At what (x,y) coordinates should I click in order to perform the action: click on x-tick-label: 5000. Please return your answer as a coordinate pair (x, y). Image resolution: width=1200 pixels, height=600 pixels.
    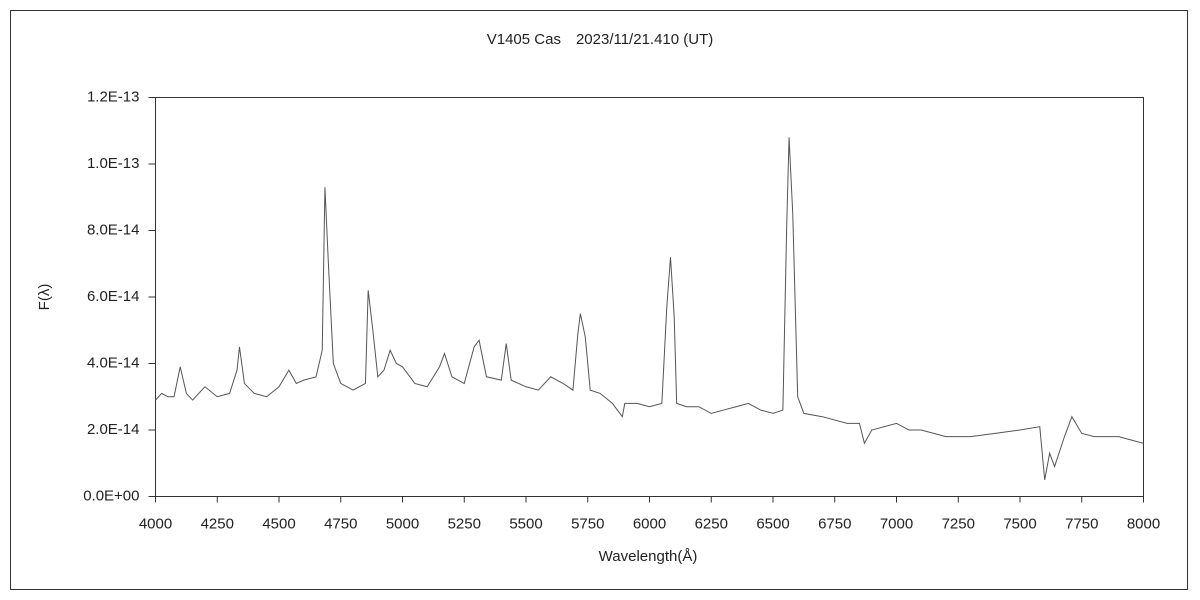
    Looking at the image, I should click on (402, 523).